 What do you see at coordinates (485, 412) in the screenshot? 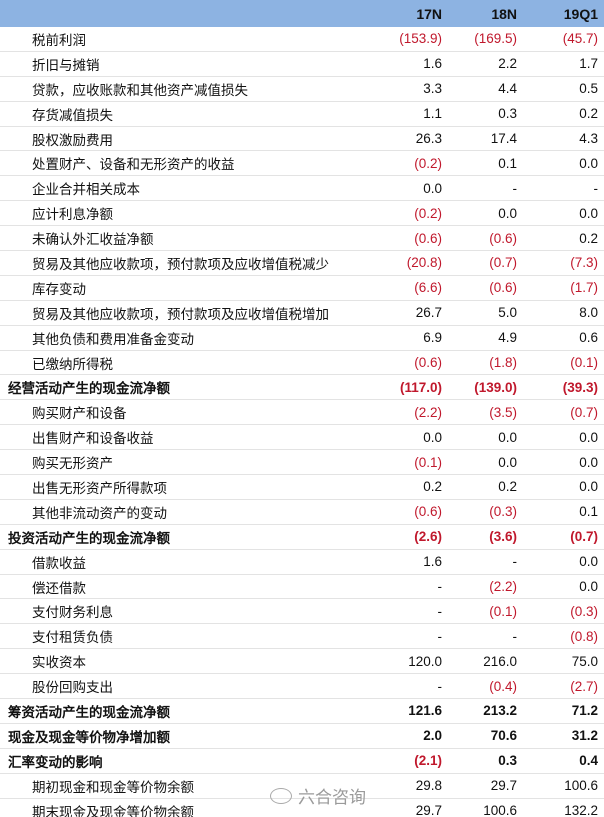
I see `value-18n: (3.5)` at bounding box center [485, 412].